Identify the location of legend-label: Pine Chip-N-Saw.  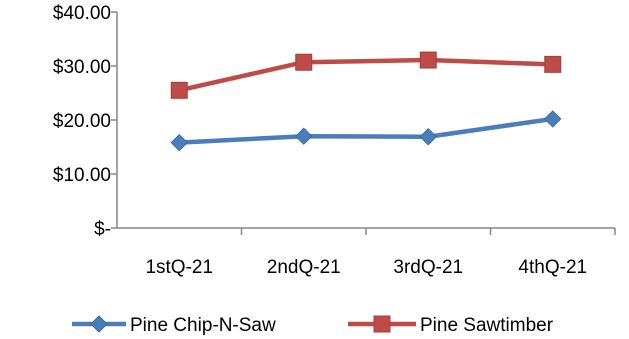
(203, 325).